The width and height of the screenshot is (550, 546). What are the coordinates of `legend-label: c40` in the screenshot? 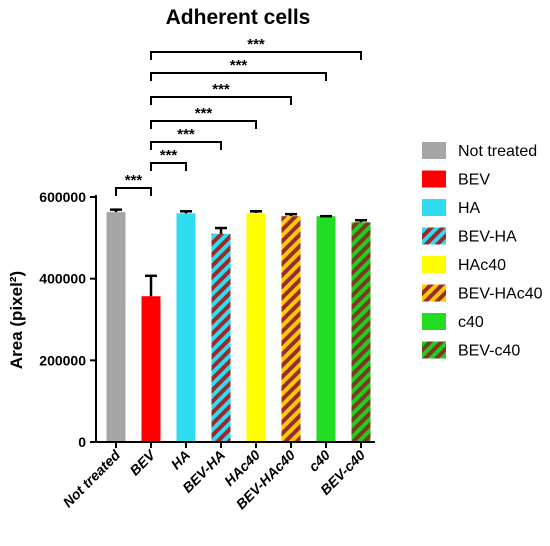 It's located at (471, 322).